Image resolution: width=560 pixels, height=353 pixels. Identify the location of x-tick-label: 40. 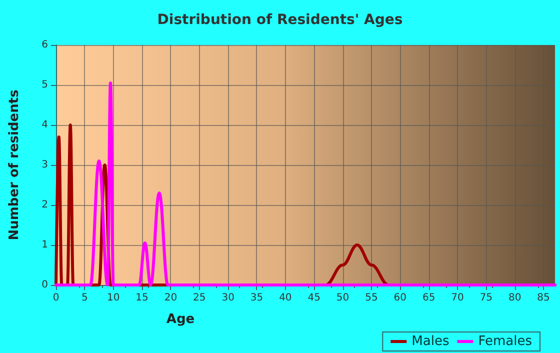
(285, 298).